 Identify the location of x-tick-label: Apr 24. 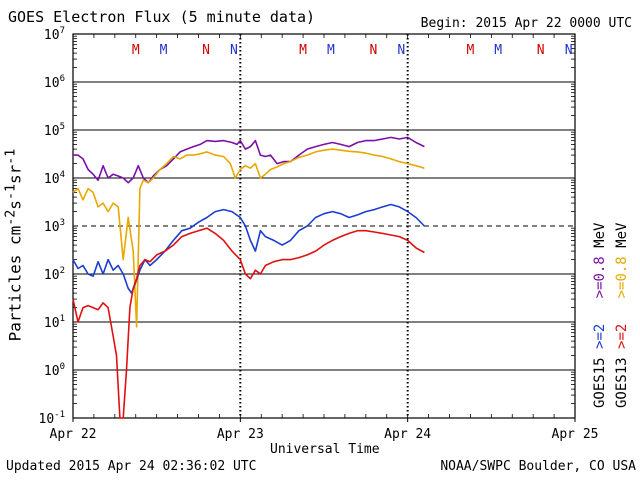
(407, 434).